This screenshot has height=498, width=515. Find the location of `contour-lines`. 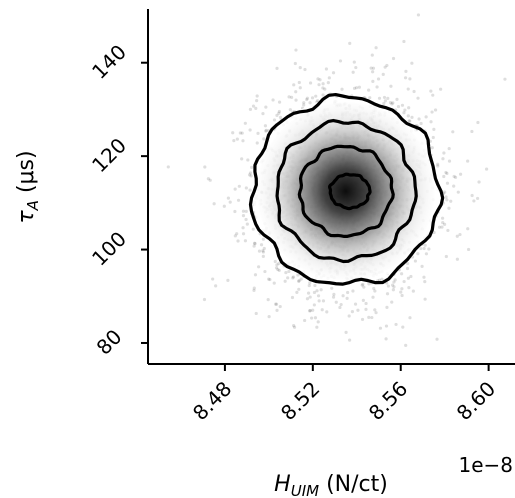

contour-lines is located at coordinates (346, 189).